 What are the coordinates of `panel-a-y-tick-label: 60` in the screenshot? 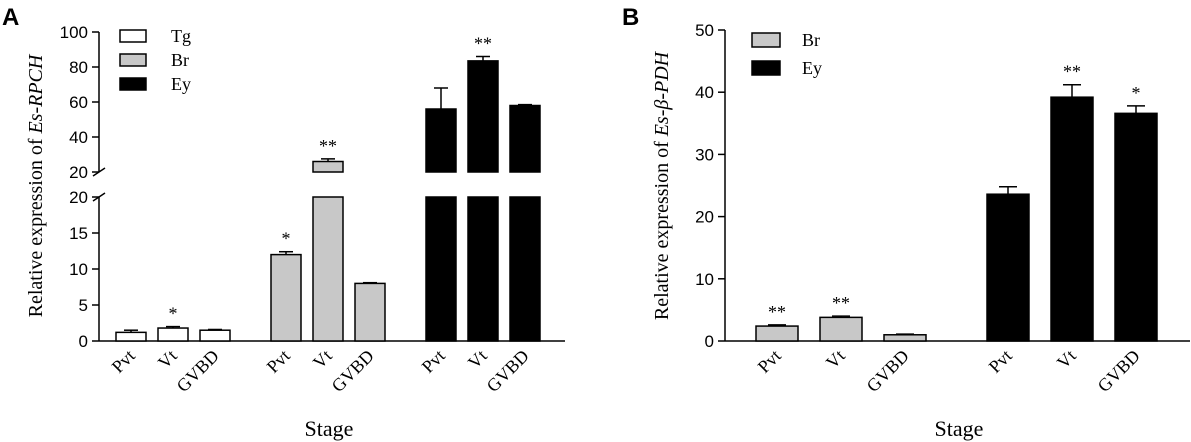 It's located at (78, 102).